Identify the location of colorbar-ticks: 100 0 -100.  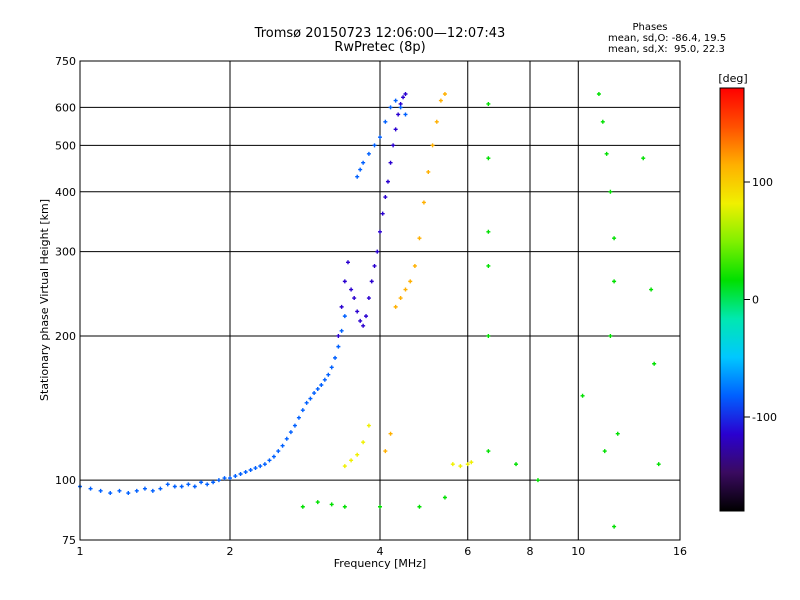
(760, 300).